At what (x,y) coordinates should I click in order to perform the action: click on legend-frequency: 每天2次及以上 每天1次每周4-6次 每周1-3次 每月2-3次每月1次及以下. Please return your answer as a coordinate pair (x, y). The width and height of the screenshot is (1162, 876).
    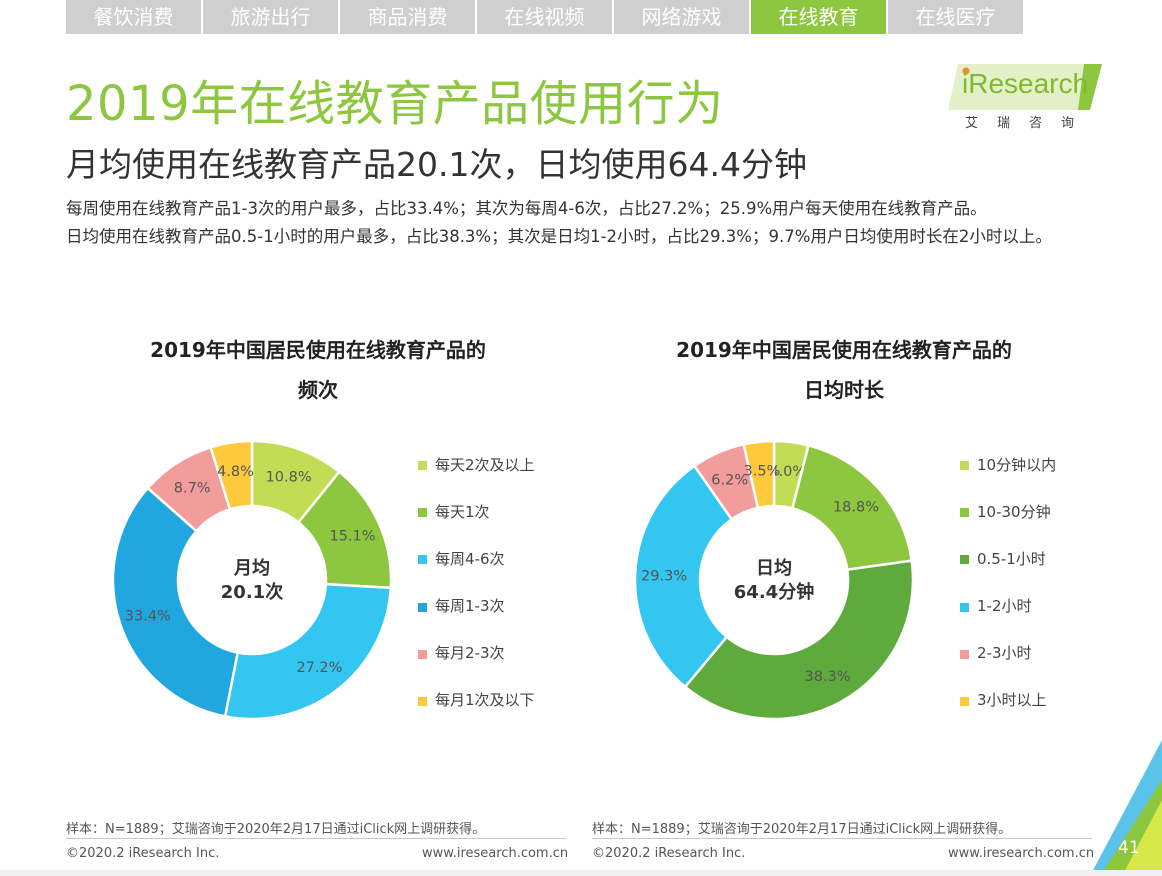
    Looking at the image, I should click on (476, 595).